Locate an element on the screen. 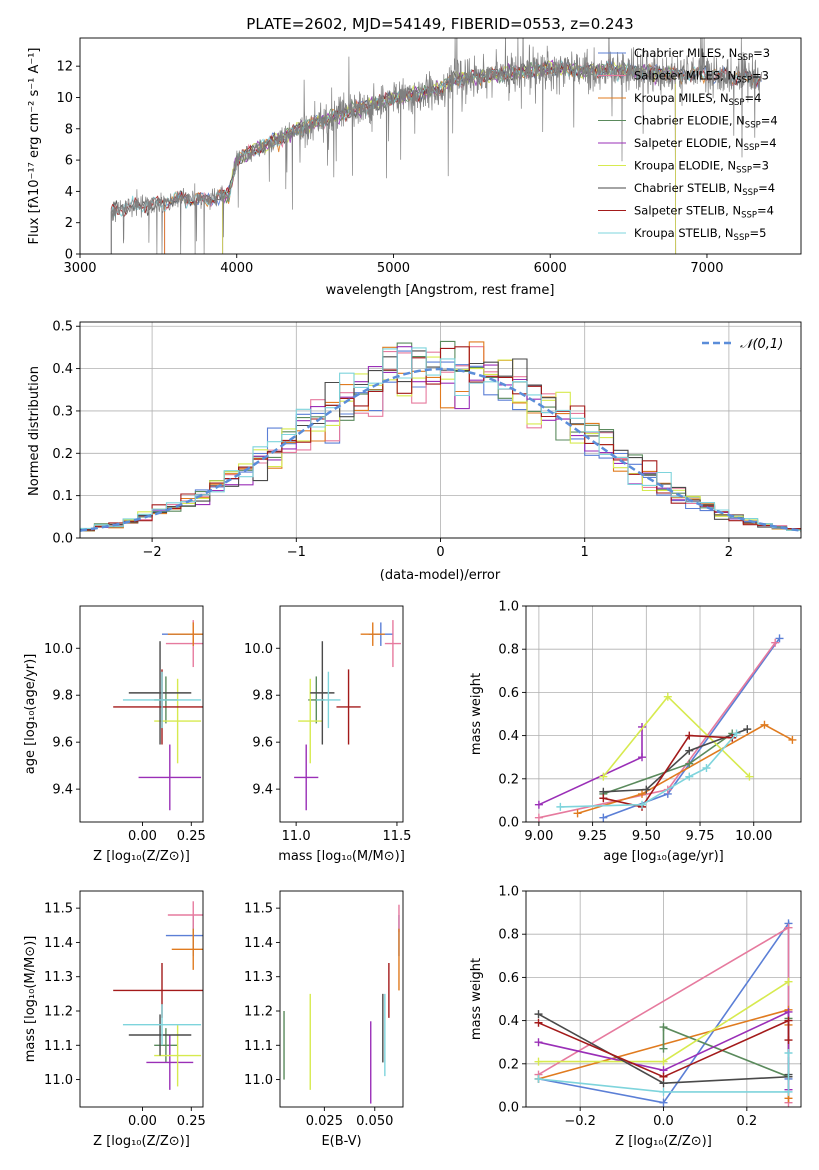 This screenshot has width=819, height=1170. x-axis-label: age [log₁₀(age/yr)] is located at coordinates (663, 856).